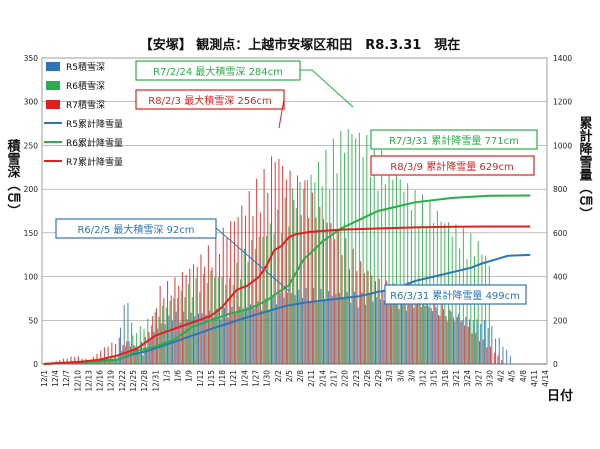  Describe the element at coordinates (155, 381) in the screenshot. I see `x-tick-label: 12/31` at that location.